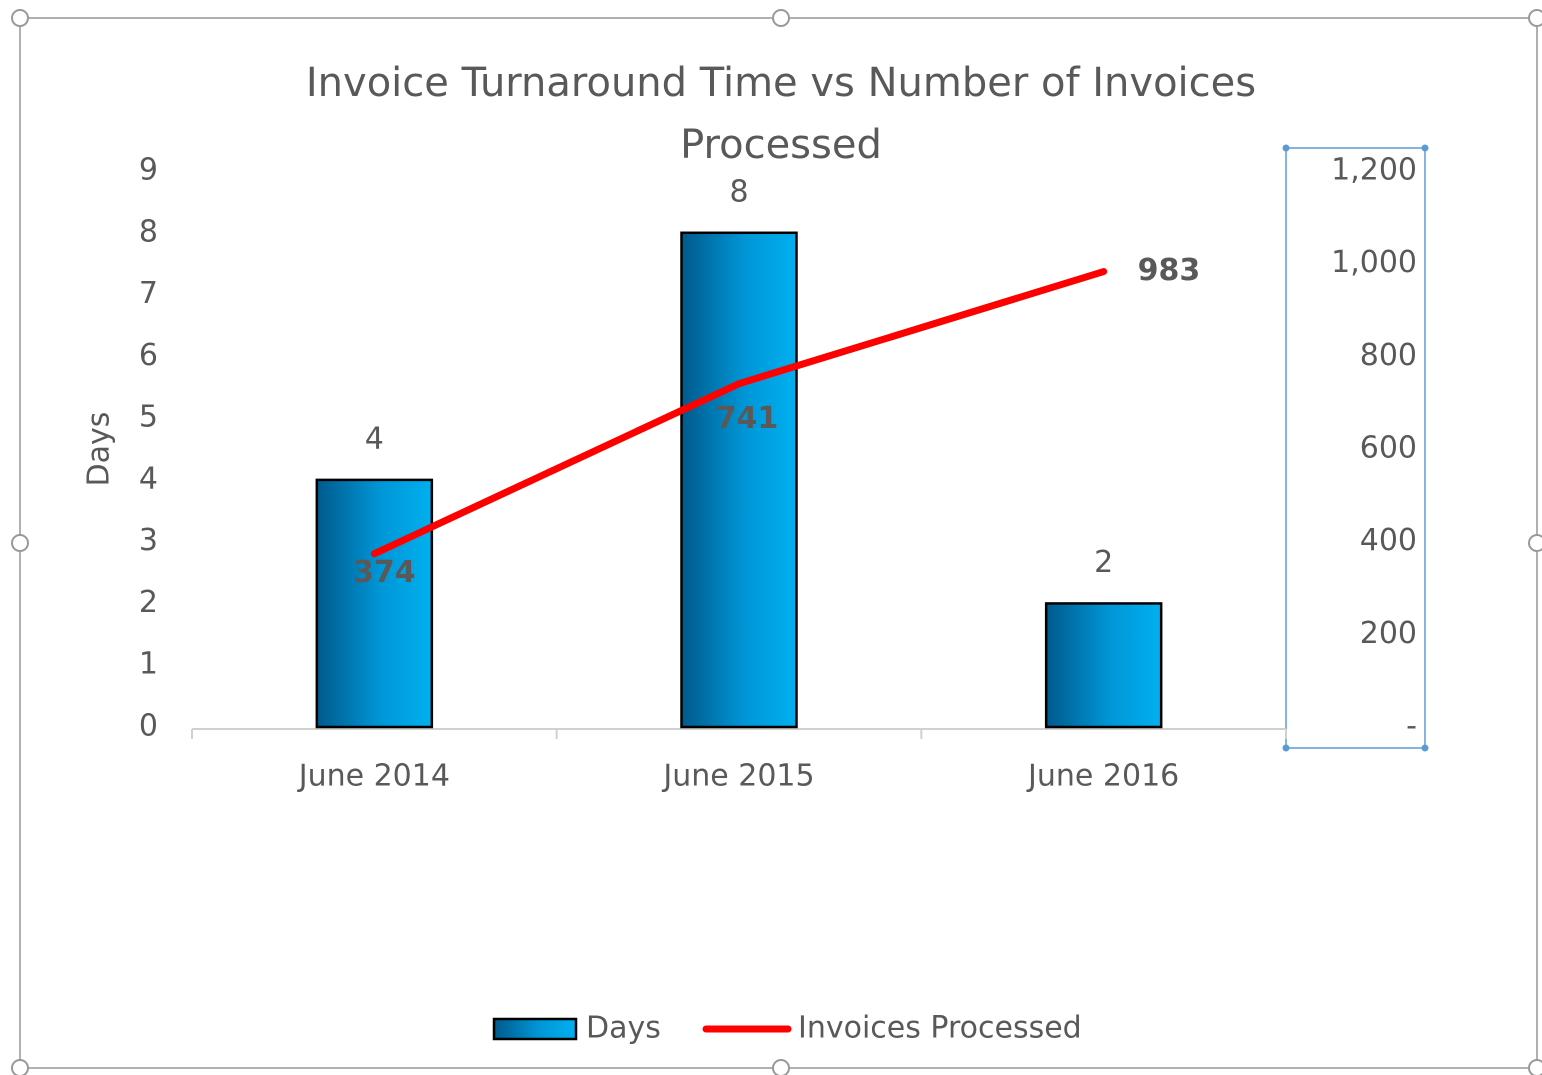  Describe the element at coordinates (148, 170) in the screenshot. I see `y-tick-label: 9` at that location.